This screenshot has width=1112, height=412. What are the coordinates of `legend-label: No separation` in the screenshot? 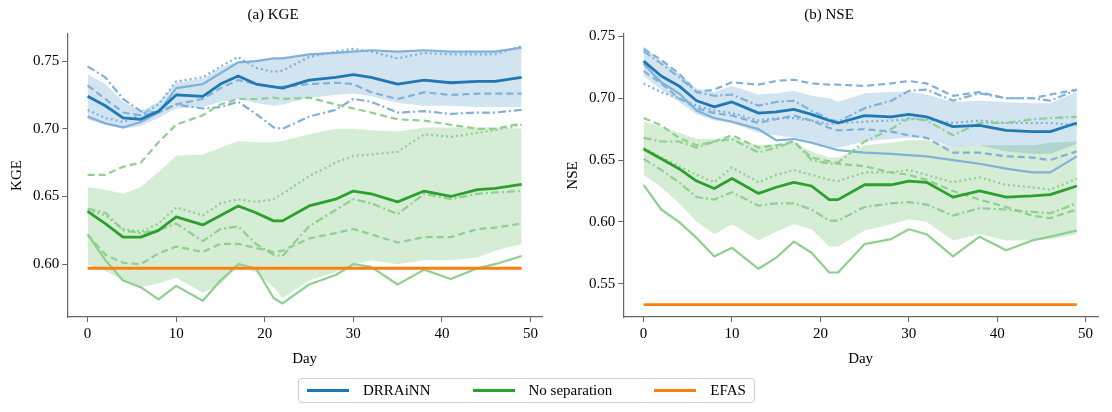 It's located at (570, 390).